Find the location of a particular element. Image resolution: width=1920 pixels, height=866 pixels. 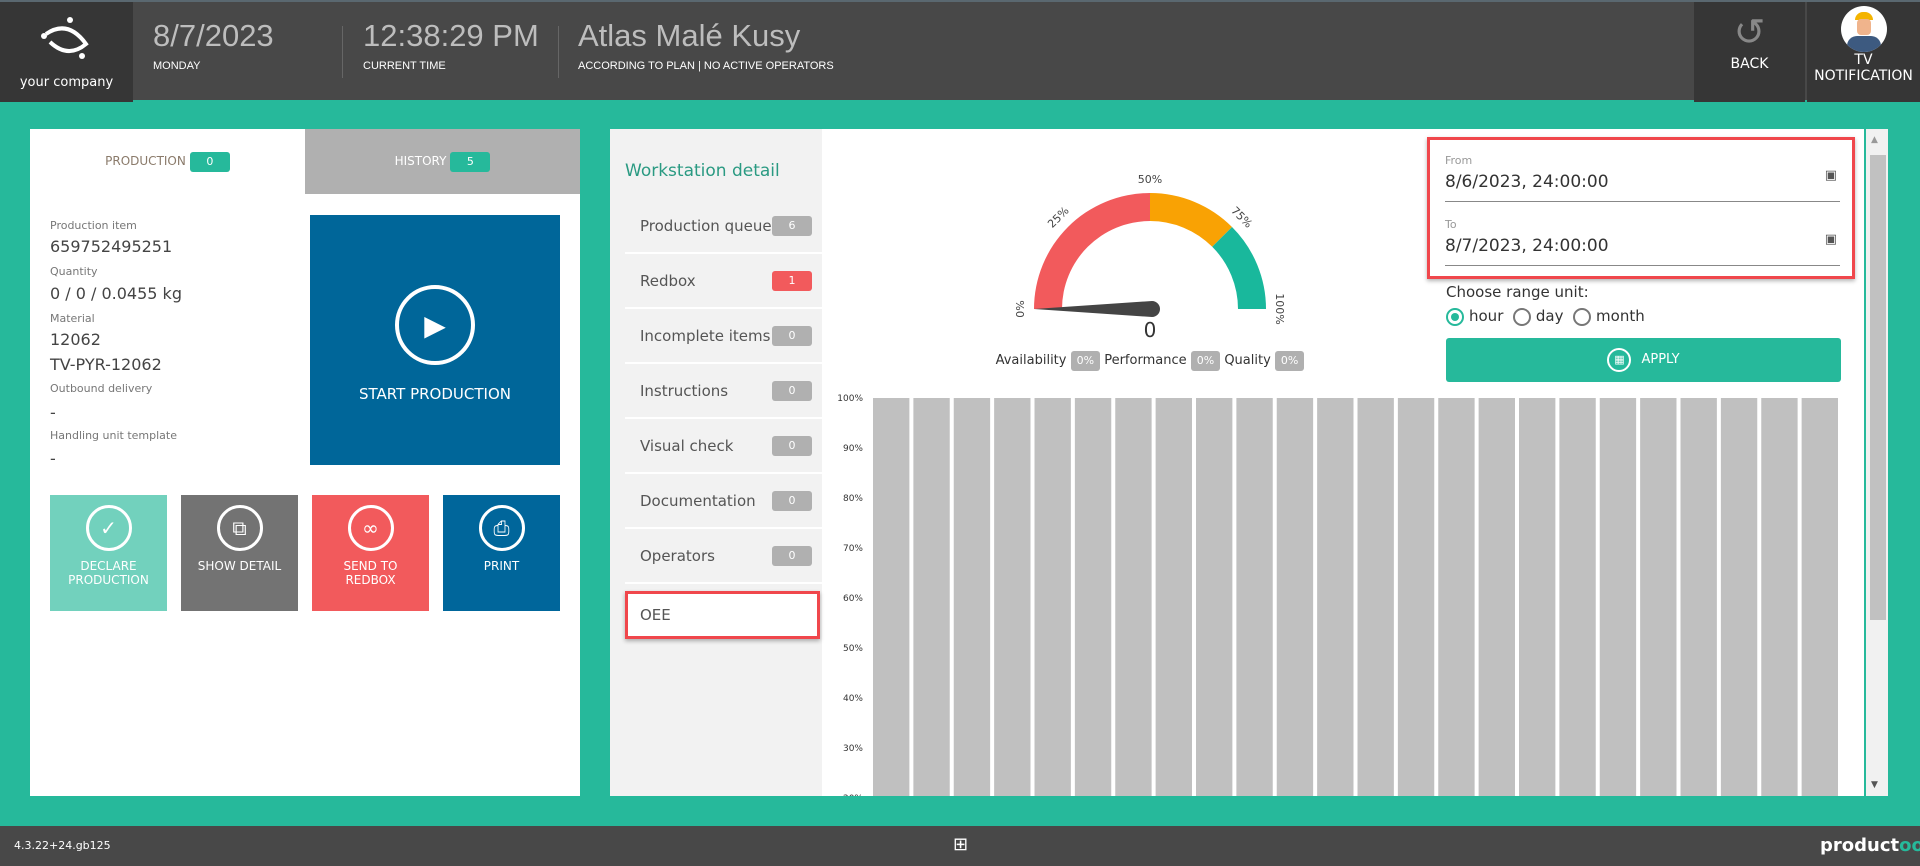

gauge-tick-label: 75% is located at coordinates (1241, 217).